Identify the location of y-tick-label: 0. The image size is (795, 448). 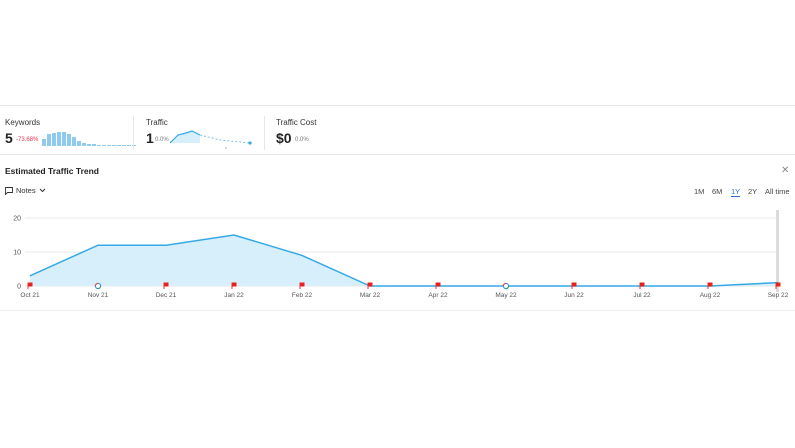
(19, 287).